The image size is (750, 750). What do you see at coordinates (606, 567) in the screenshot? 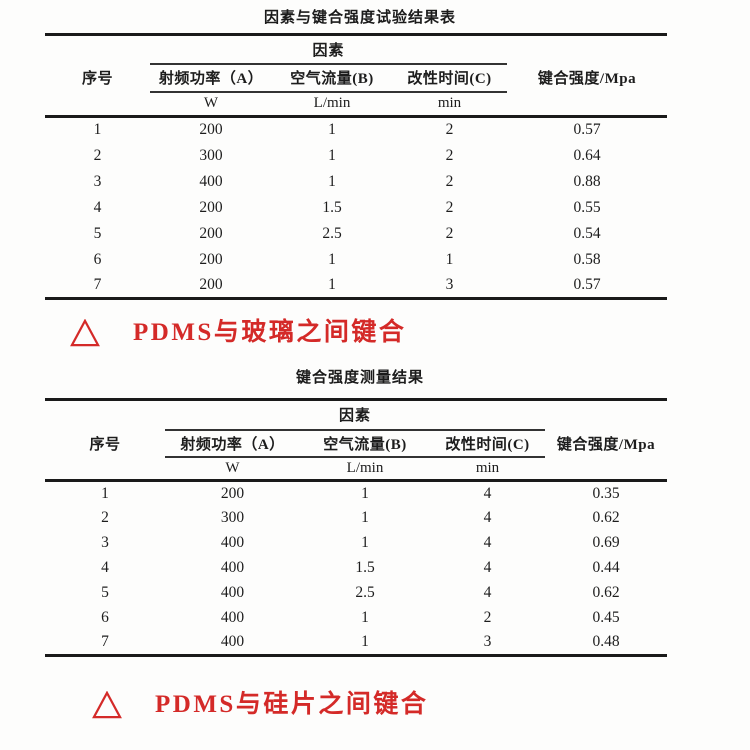
I see `cell-strength: 0.44` at bounding box center [606, 567].